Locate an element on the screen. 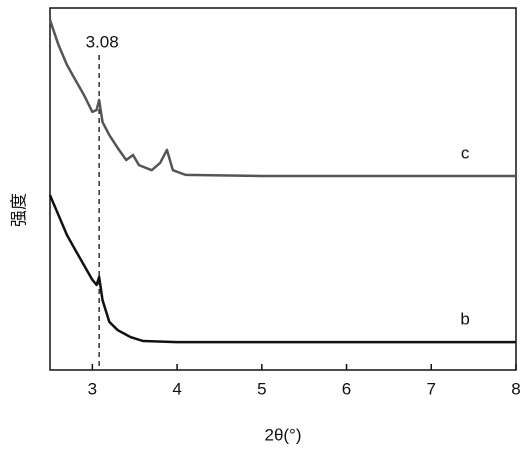 This screenshot has height=455, width=524. x-tick-label: 5 is located at coordinates (261, 388).